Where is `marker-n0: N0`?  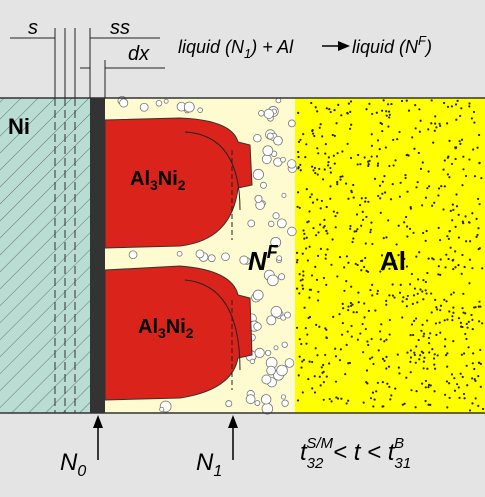 marker-n0: N0 is located at coordinates (73, 464).